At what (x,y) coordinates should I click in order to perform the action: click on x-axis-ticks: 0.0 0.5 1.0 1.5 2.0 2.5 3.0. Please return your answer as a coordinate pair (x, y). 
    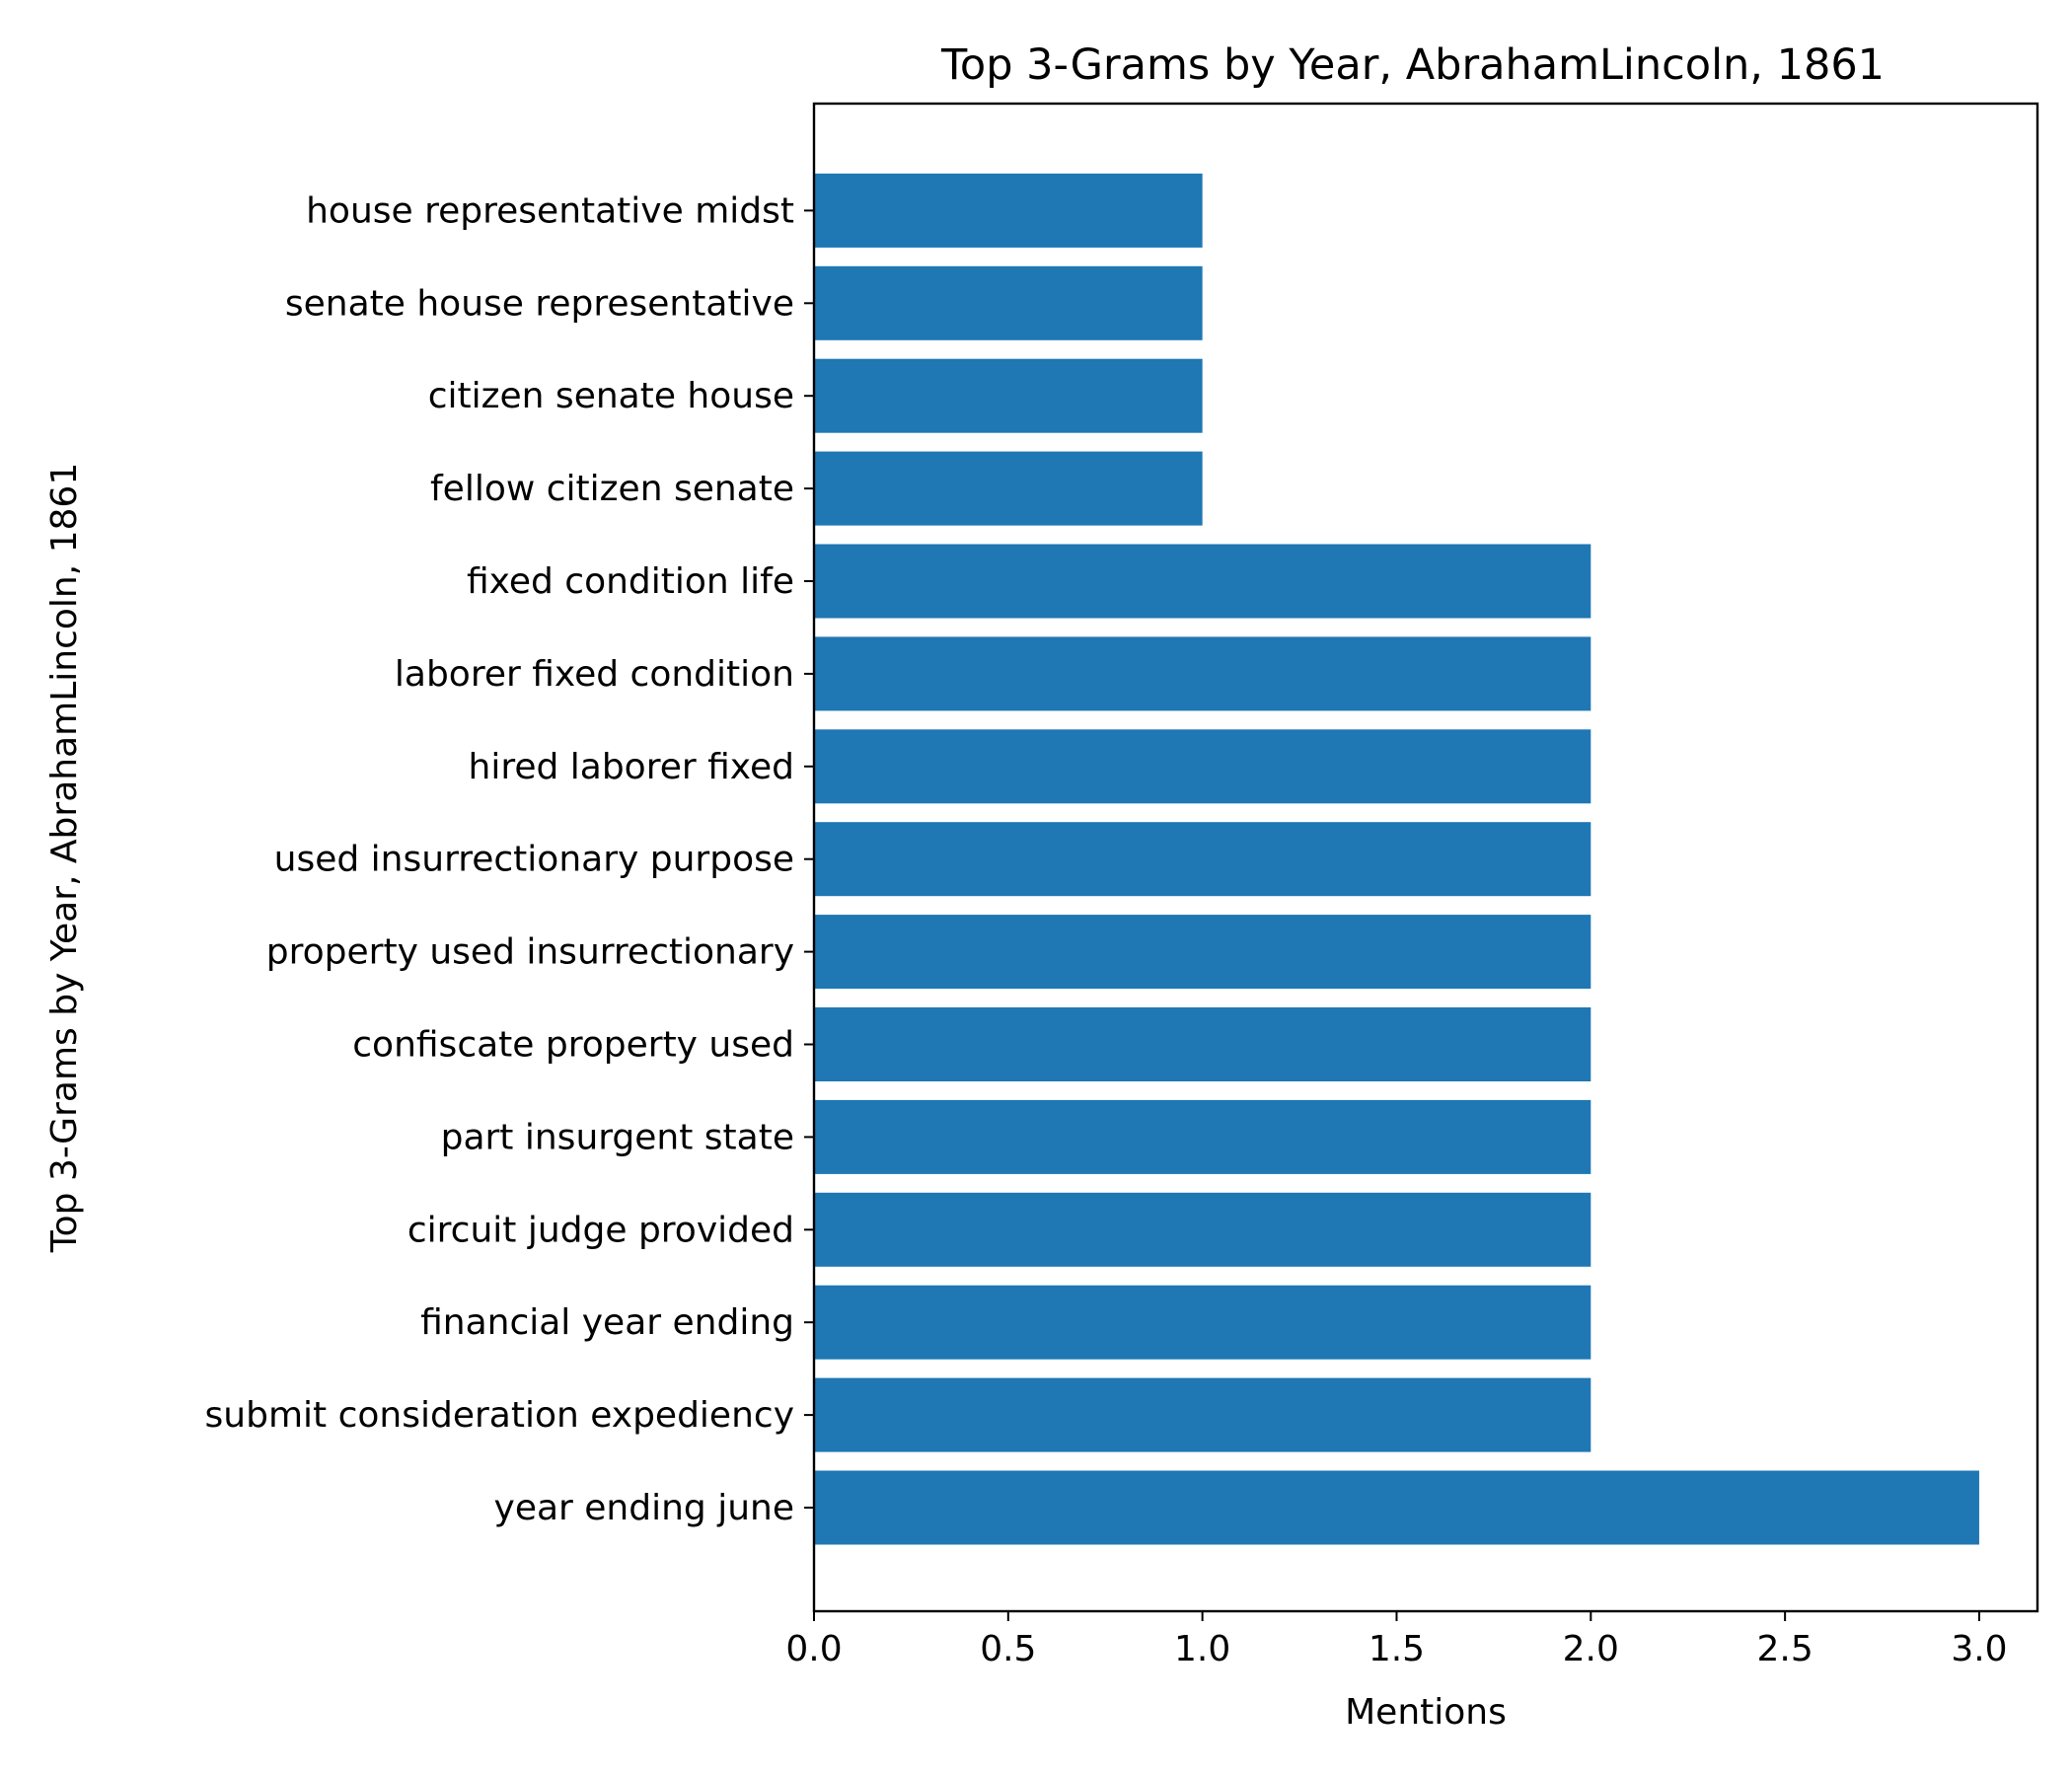
    Looking at the image, I should click on (1396, 1640).